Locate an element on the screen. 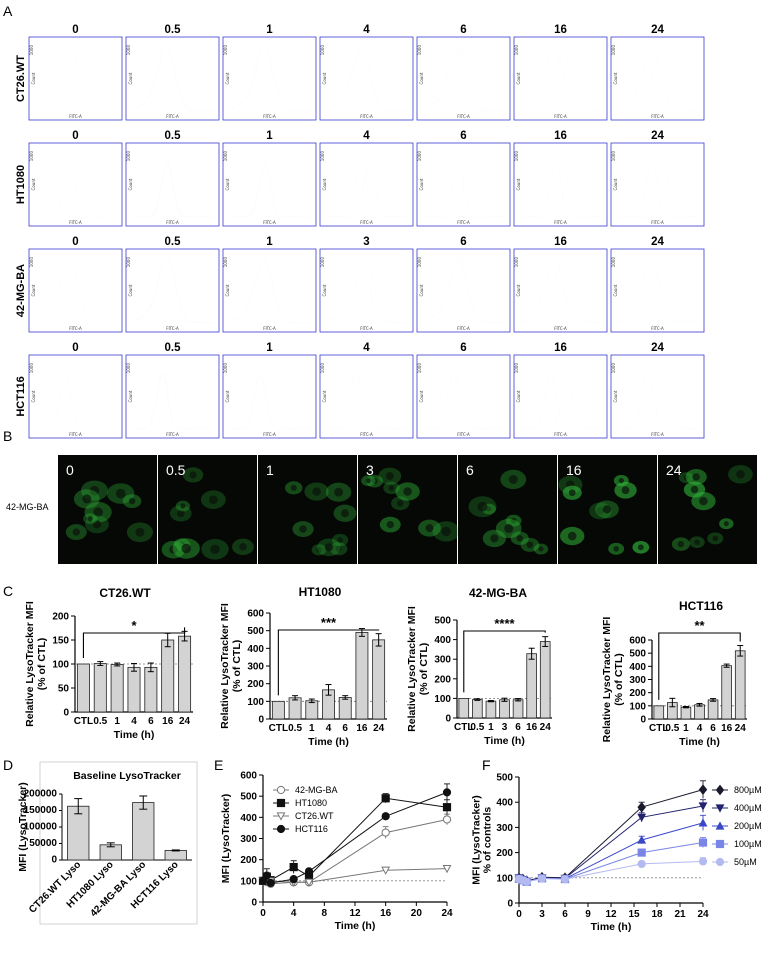 The height and width of the screenshot is (961, 777). microscopy-timepoint-label: 24 is located at coordinates (674, 470).